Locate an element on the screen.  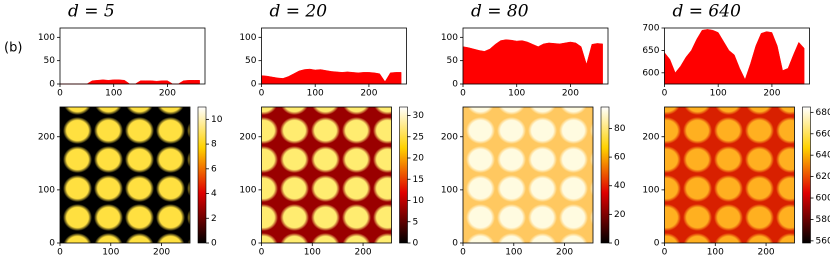
colorbar-tick-label: 60 is located at coordinates (620, 158).